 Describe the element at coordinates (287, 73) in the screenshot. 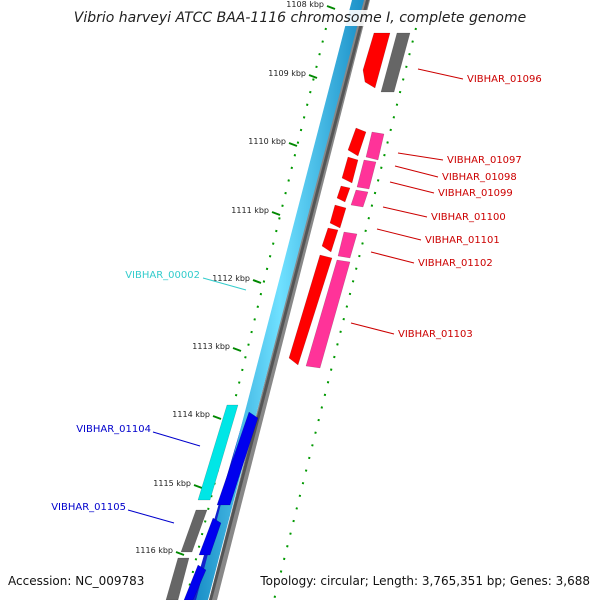

I see `kbp-tick-label: 1109 kbp` at that location.